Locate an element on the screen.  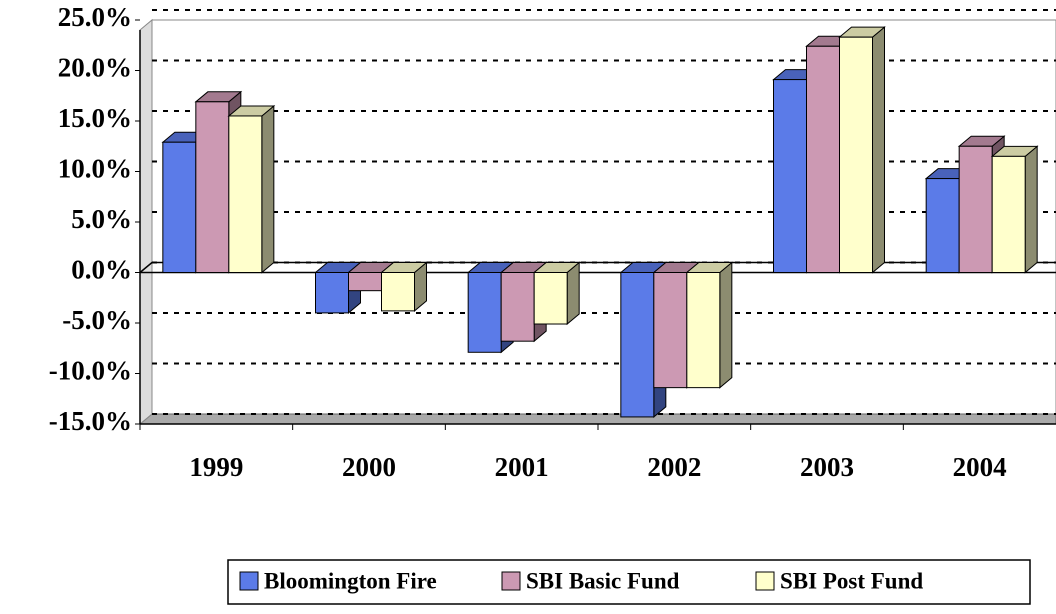
y-tick-label: 15.0% is located at coordinates (95, 118).